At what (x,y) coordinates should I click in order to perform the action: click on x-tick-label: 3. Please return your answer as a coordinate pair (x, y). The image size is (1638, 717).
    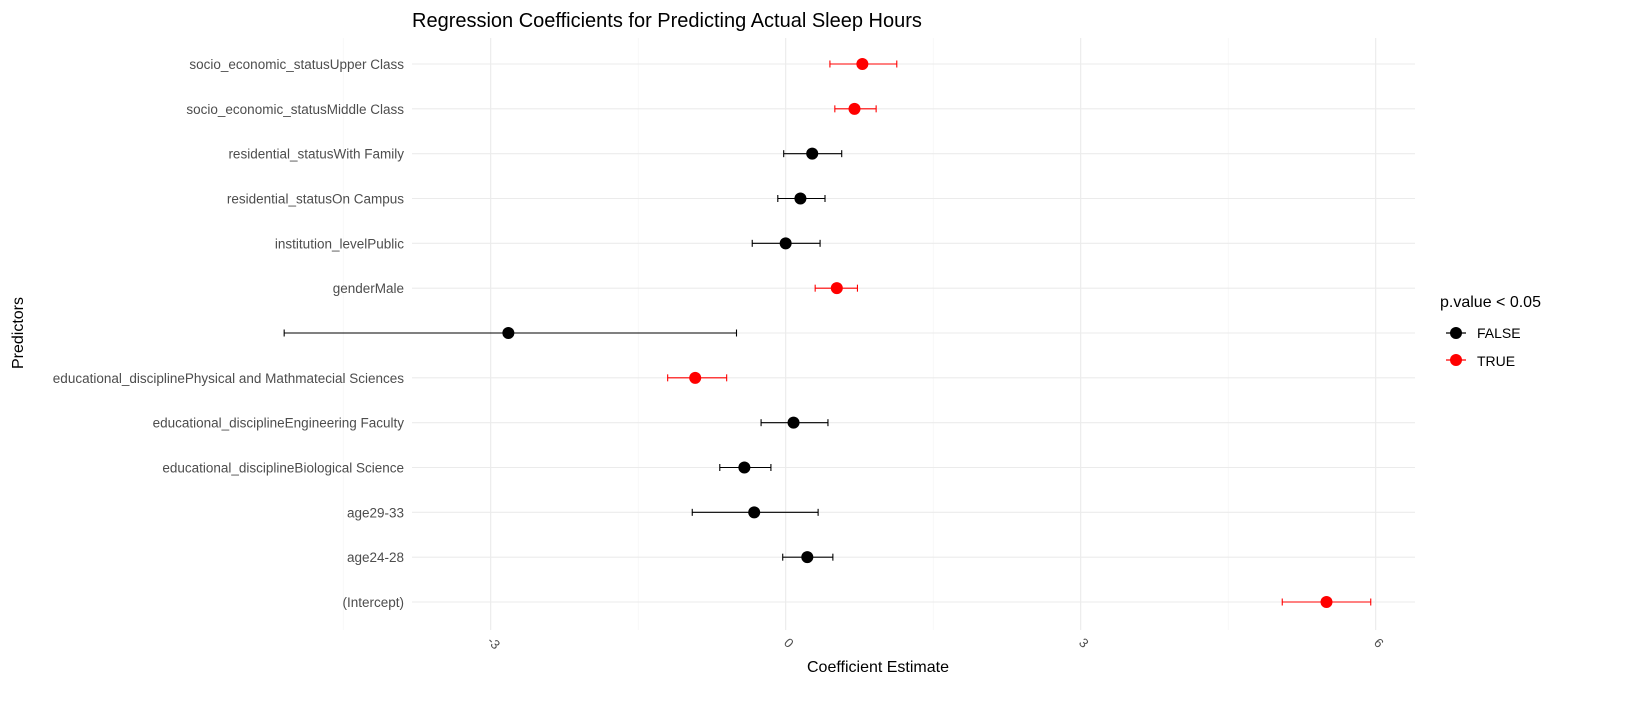
    Looking at the image, I should click on (1084, 643).